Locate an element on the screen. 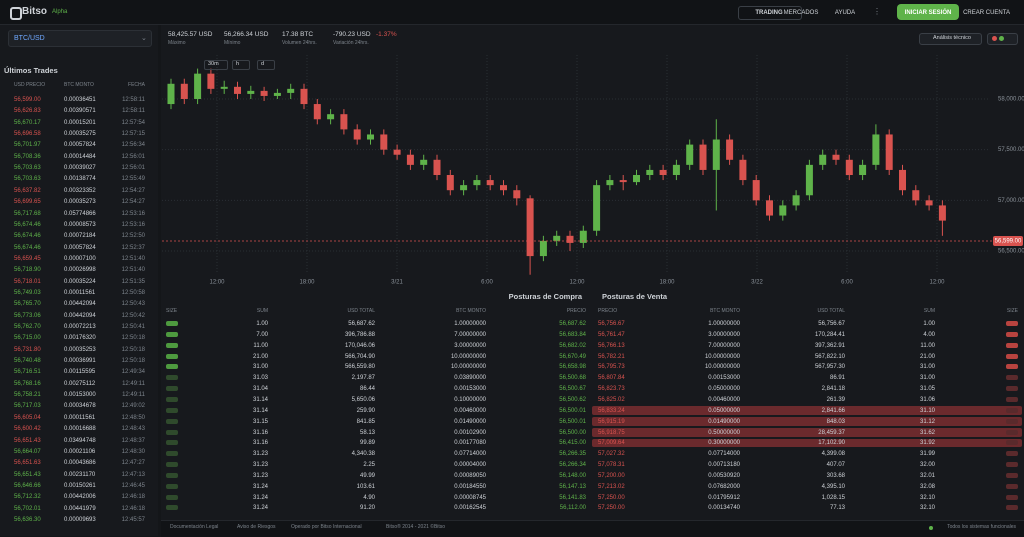 This screenshot has width=1024, height=537. bid-cell: 56,148.00 is located at coordinates (572, 475).